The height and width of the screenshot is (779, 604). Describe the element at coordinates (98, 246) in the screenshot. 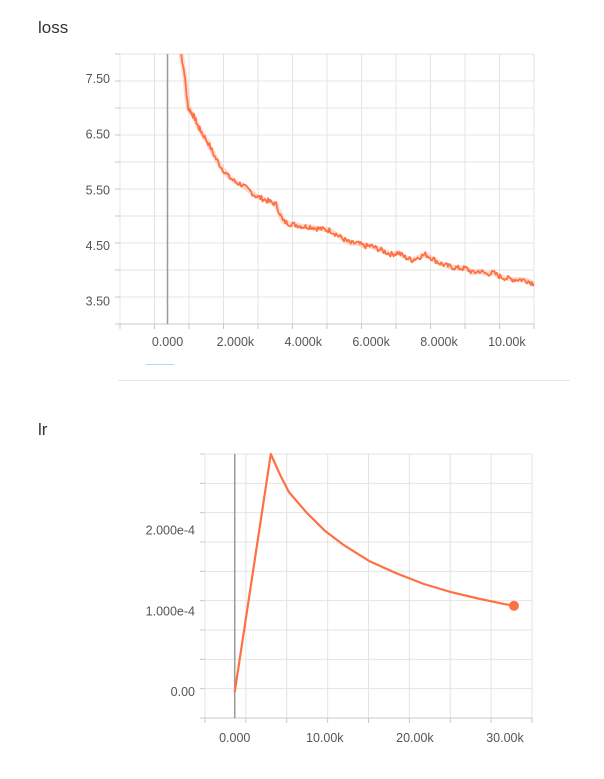

I see `y-tick-label: 4.50` at that location.